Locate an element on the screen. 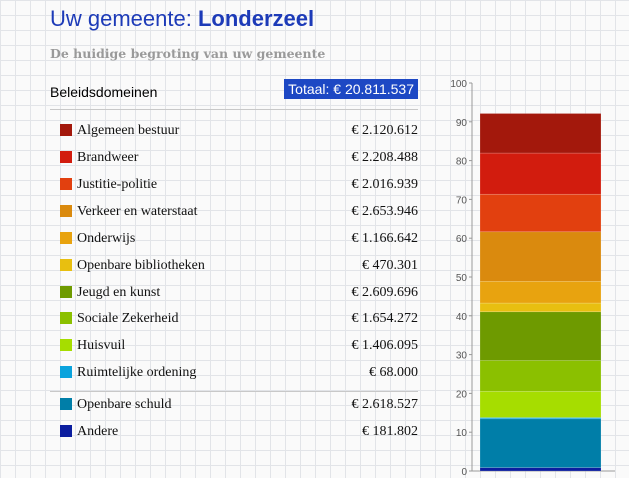 The image size is (629, 478). y-tick-label: 10 is located at coordinates (462, 433).